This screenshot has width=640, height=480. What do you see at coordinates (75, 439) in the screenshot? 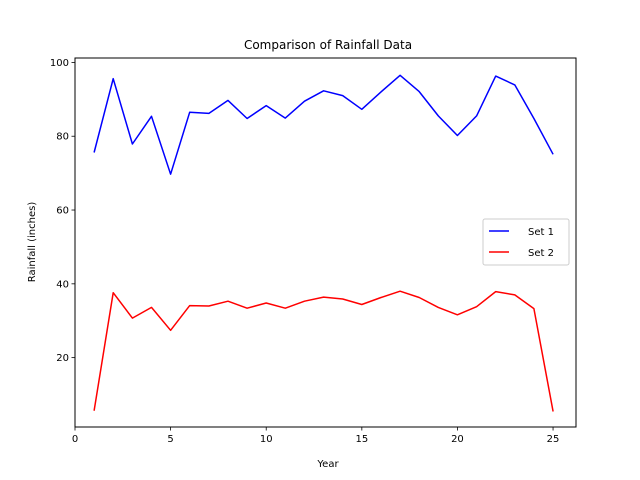
I see `x-tick-label: 0` at bounding box center [75, 439].